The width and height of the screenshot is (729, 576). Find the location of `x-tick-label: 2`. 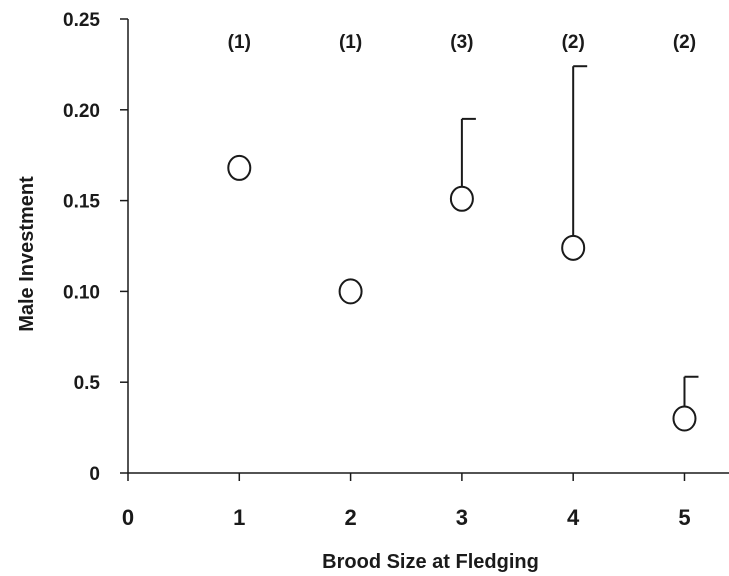

x-tick-label: 2 is located at coordinates (350, 517).